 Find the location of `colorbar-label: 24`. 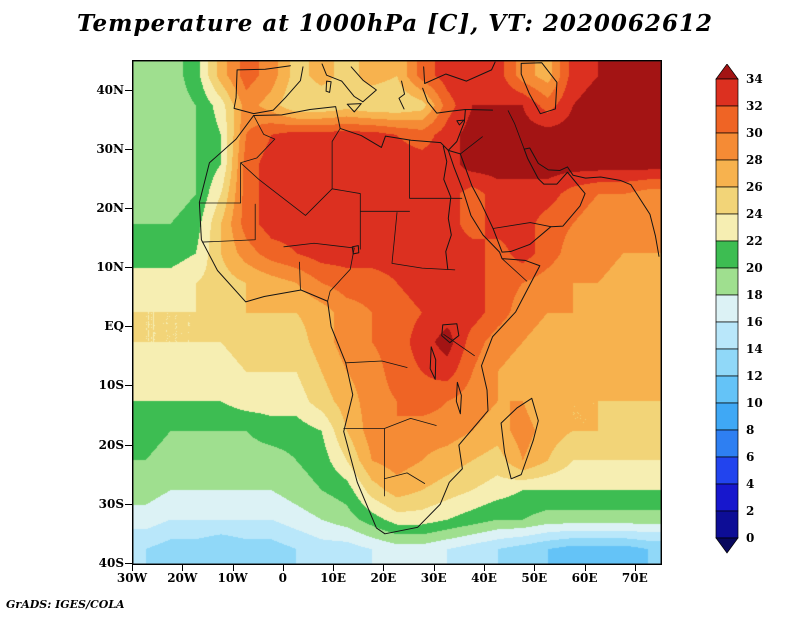

colorbar-label: 24 is located at coordinates (754, 214).